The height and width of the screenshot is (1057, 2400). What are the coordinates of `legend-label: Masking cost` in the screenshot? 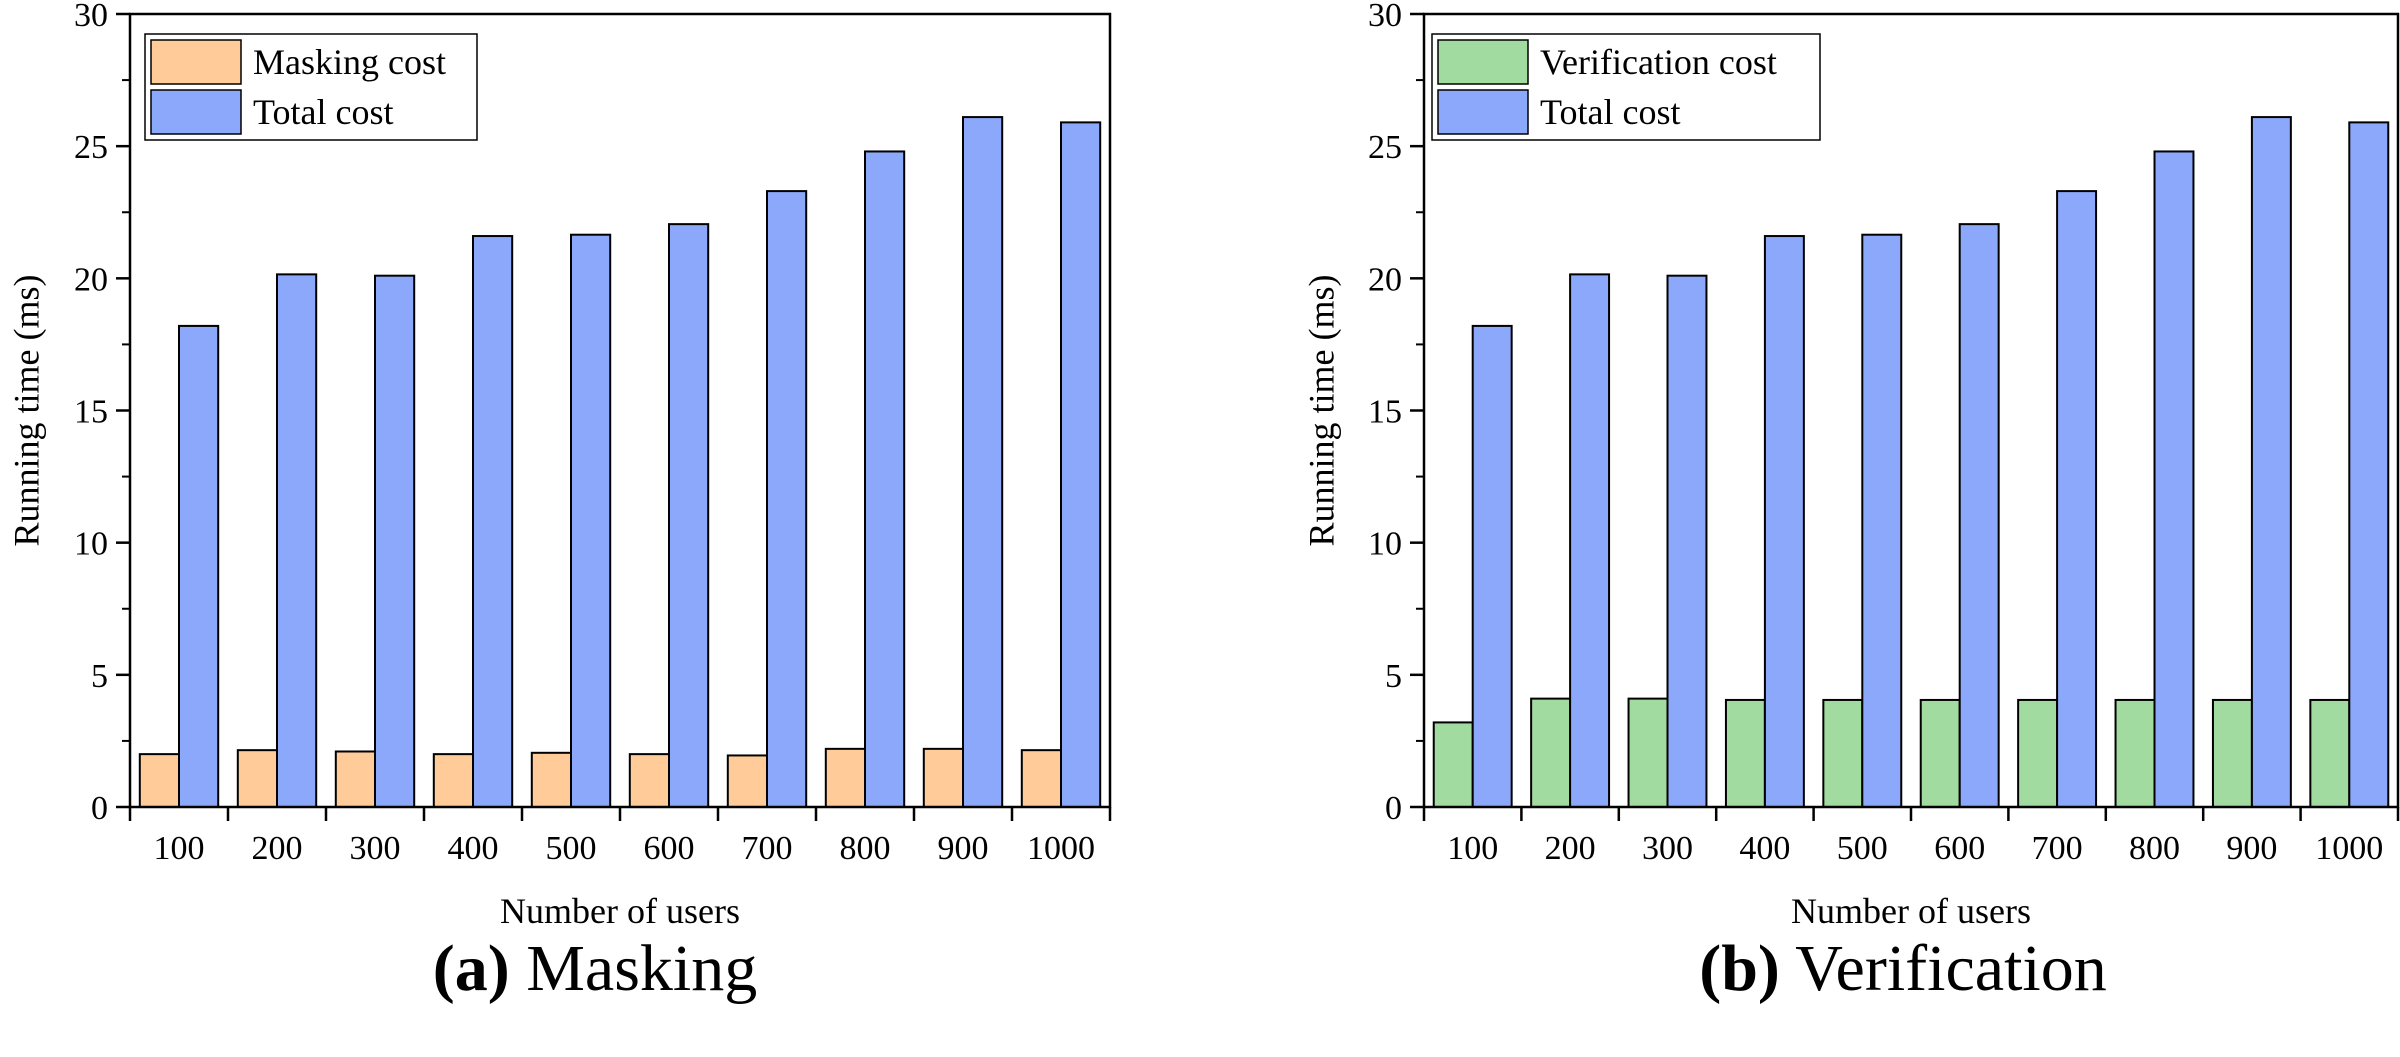 It's located at (349, 62).